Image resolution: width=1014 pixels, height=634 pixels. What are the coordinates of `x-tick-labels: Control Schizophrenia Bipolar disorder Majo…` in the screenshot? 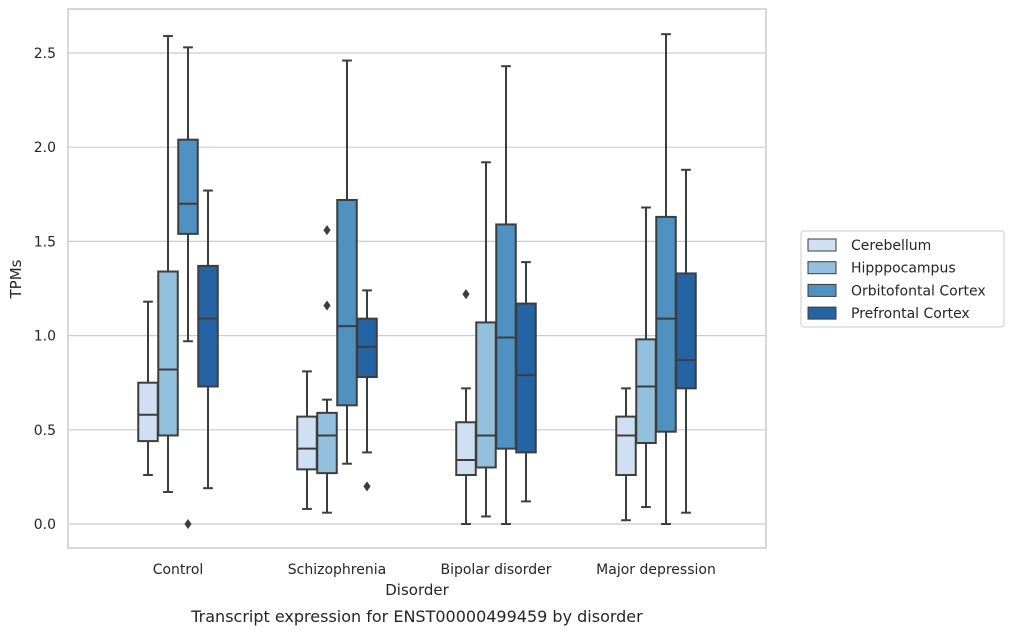 It's located at (434, 570).